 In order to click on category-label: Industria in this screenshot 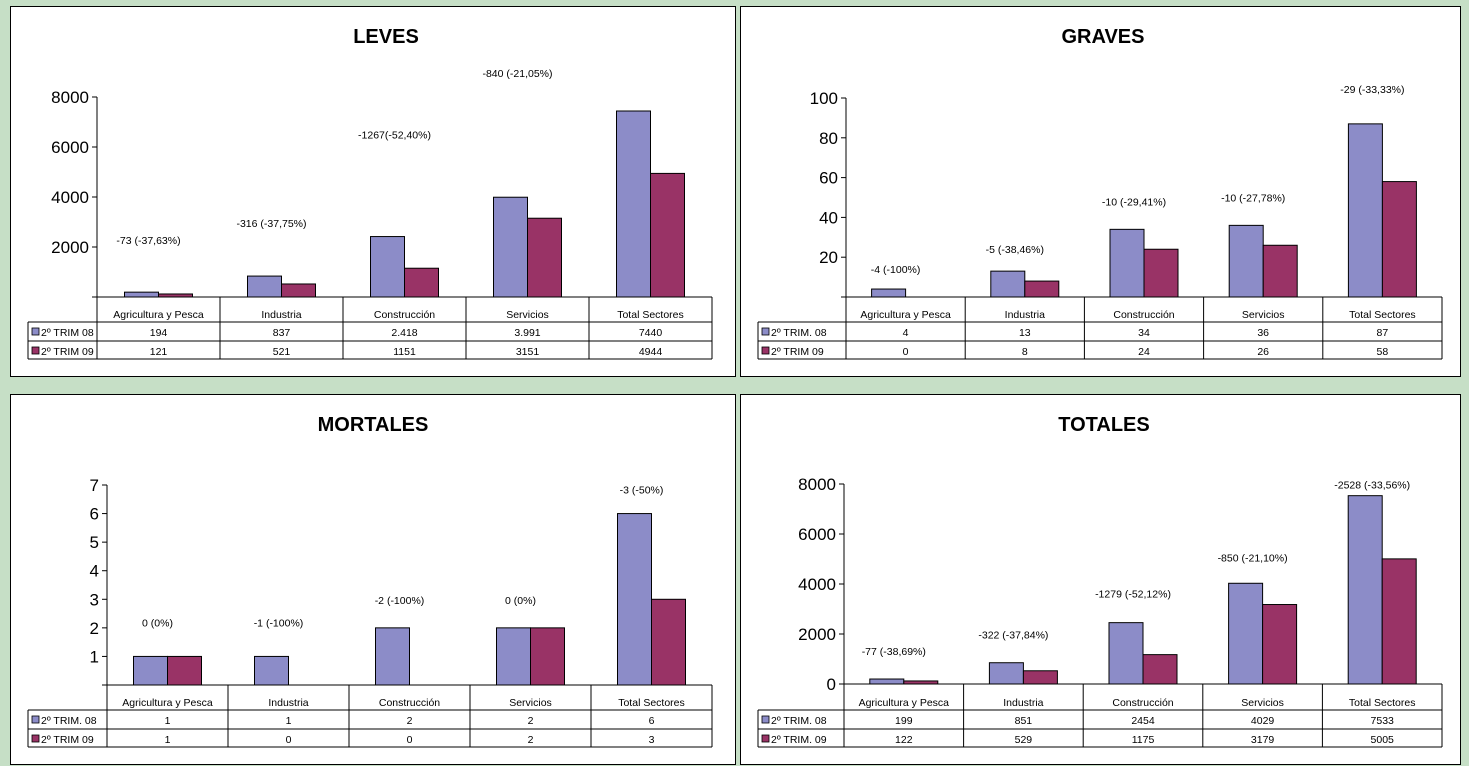, I will do `click(281, 315)`.